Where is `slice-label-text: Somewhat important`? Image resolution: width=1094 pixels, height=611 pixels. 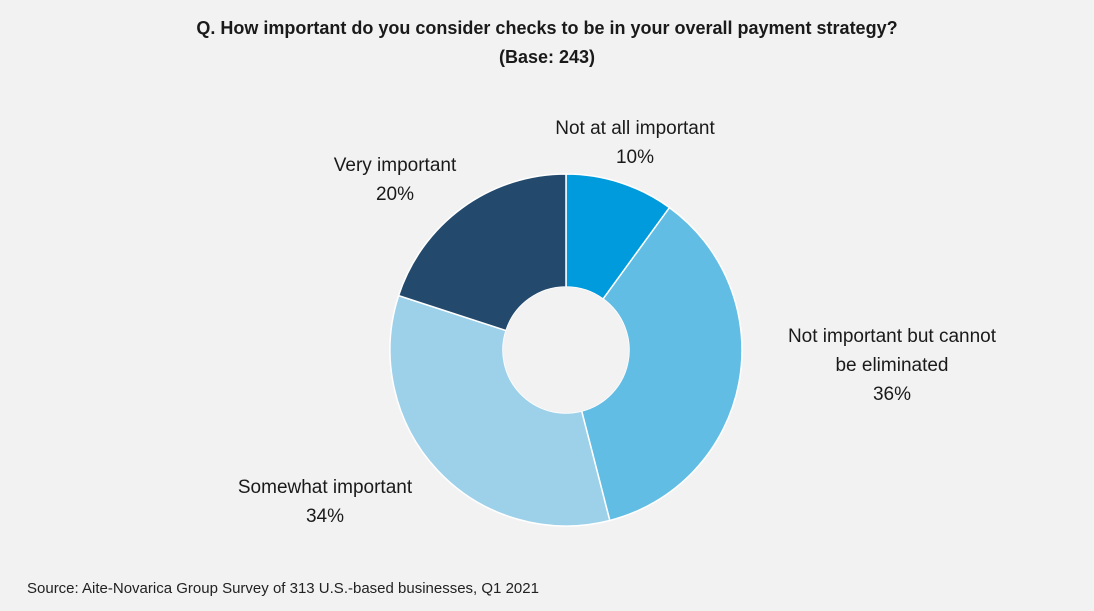
slice-label-text: Somewhat important is located at coordinates (325, 487).